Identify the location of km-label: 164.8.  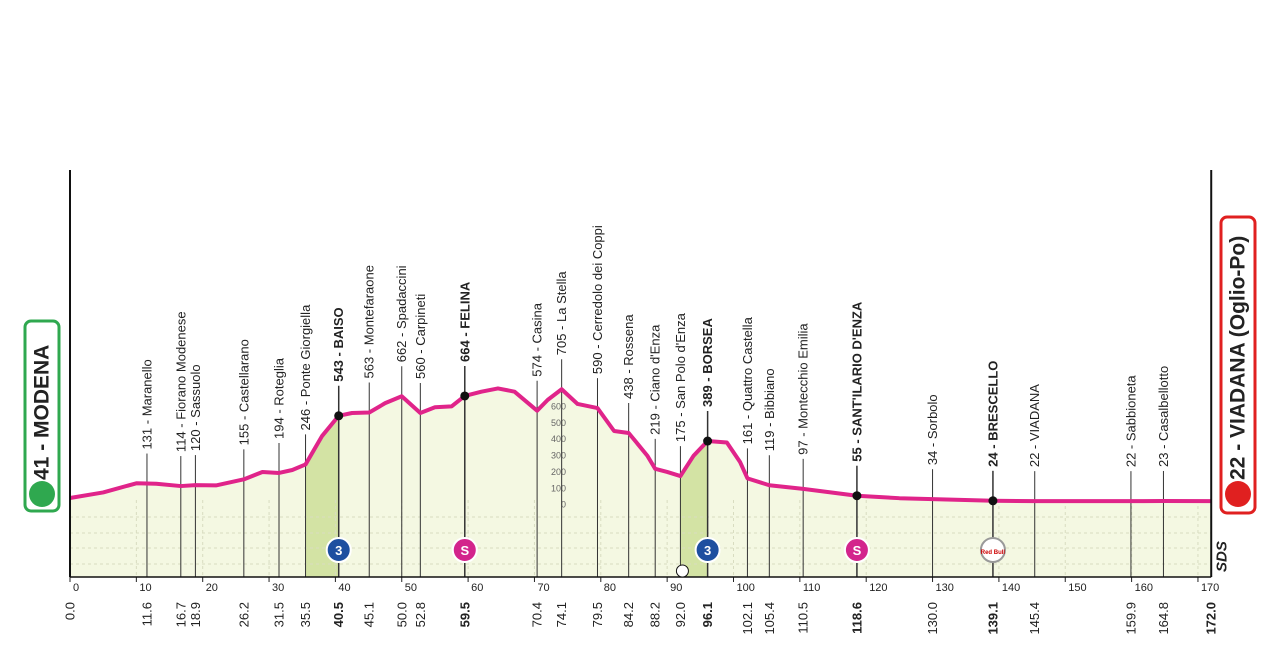
(1163, 618).